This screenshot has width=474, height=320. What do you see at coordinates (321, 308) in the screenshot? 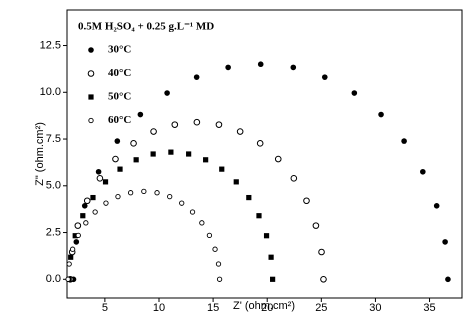
I see `x-tick-label: 25` at bounding box center [321, 308].